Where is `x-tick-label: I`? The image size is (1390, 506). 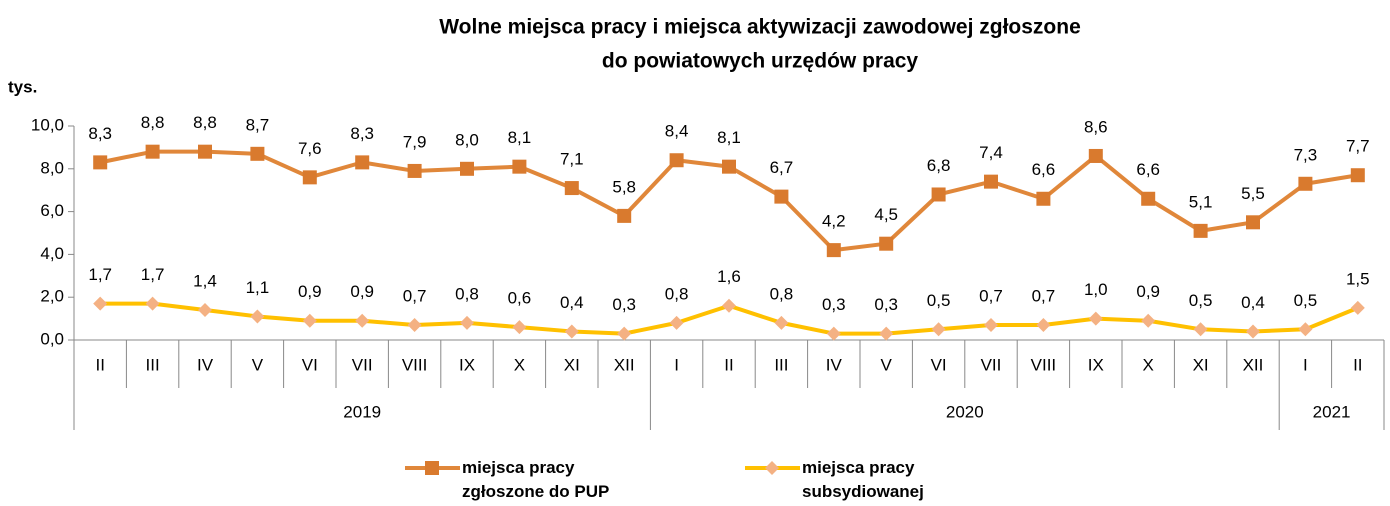 x-tick-label: I is located at coordinates (1305, 364).